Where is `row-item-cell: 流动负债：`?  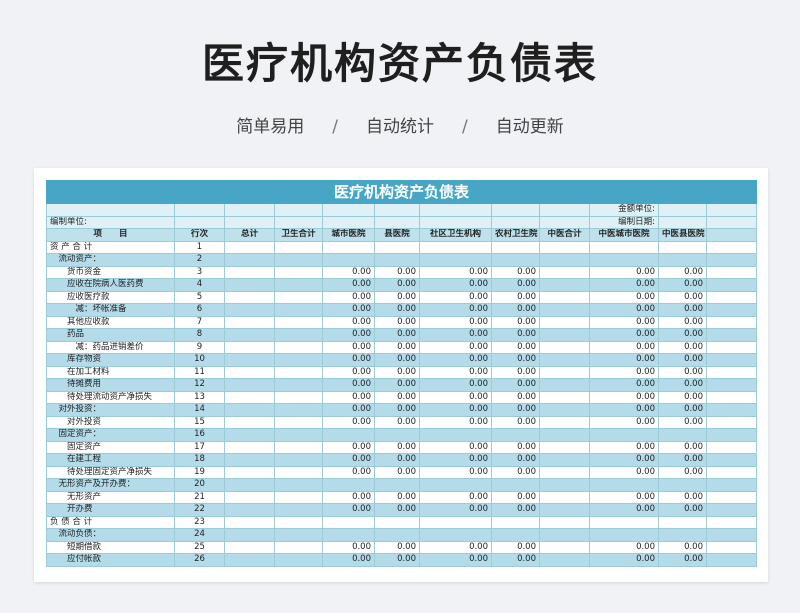 row-item-cell: 流动负债： is located at coordinates (110, 535).